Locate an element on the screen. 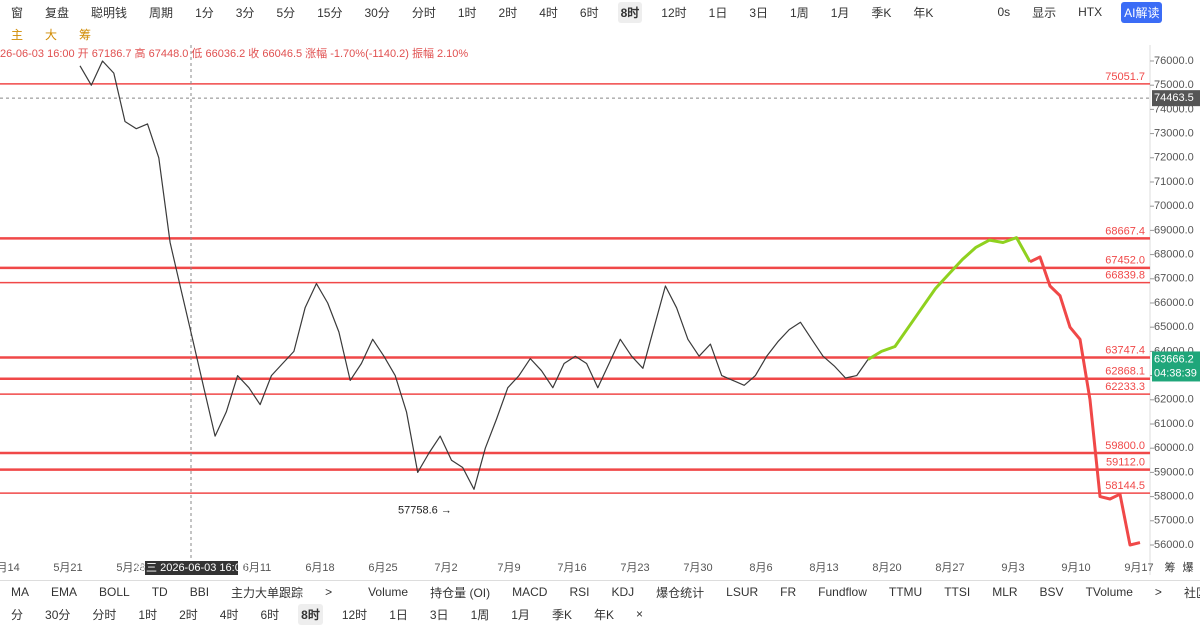 This screenshot has height=626, width=1200. indicator-button: 持仓量 (OI) is located at coordinates (460, 592).